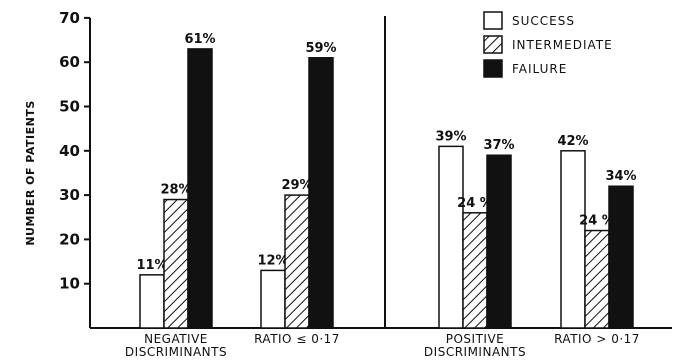  What do you see at coordinates (493, 68) in the screenshot?
I see `legend-swatch-black` at bounding box center [493, 68].